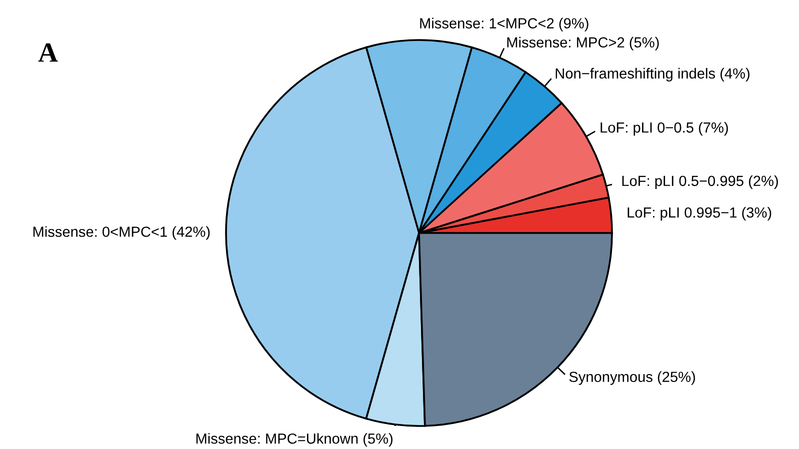  What do you see at coordinates (583, 43) in the screenshot?
I see `slice-label: Missense: MPC>2 (5%)` at bounding box center [583, 43].